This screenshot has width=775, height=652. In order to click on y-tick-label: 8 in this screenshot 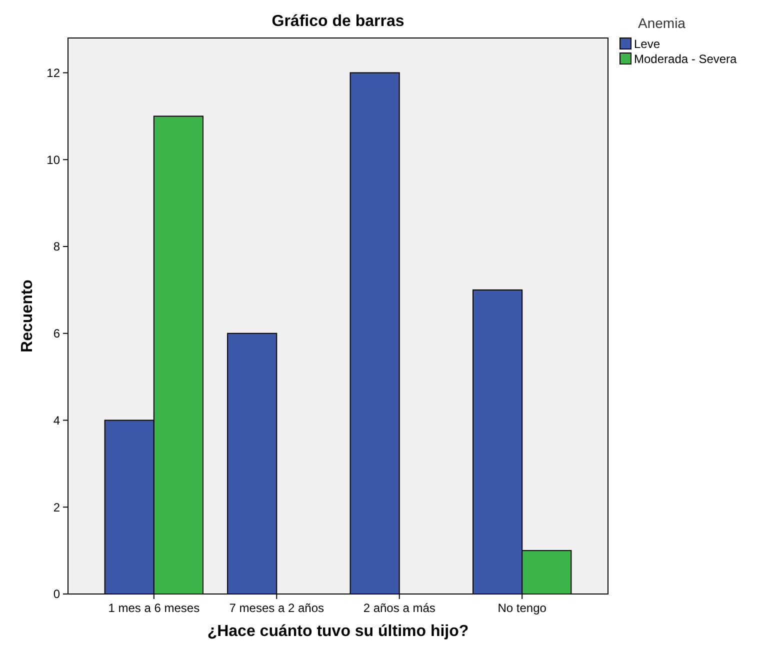, I will do `click(56, 247)`.